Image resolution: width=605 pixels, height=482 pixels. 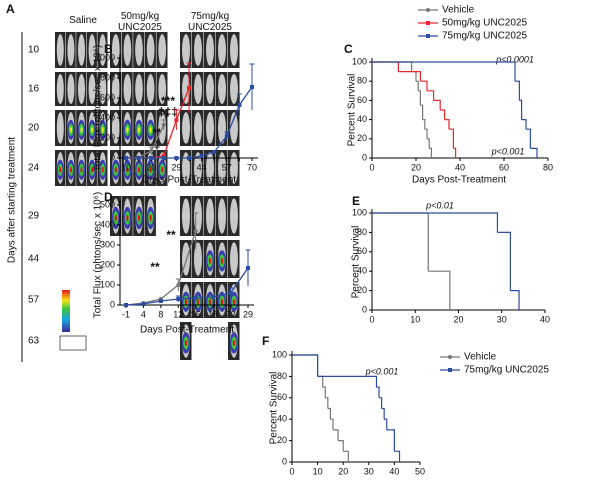 What do you see at coordinates (355, 407) in the screenshot?
I see `axis-line` at bounding box center [355, 407].